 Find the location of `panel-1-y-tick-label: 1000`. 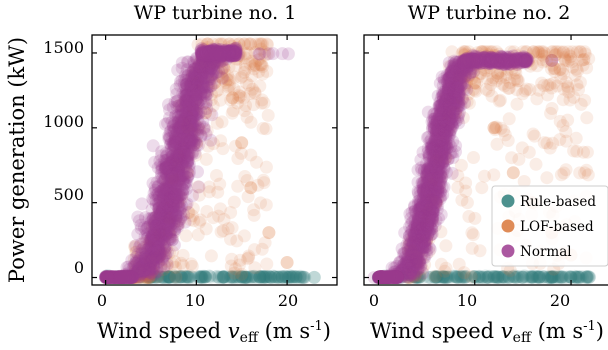

panel-1-y-tick-label: 1000 is located at coordinates (63, 121).